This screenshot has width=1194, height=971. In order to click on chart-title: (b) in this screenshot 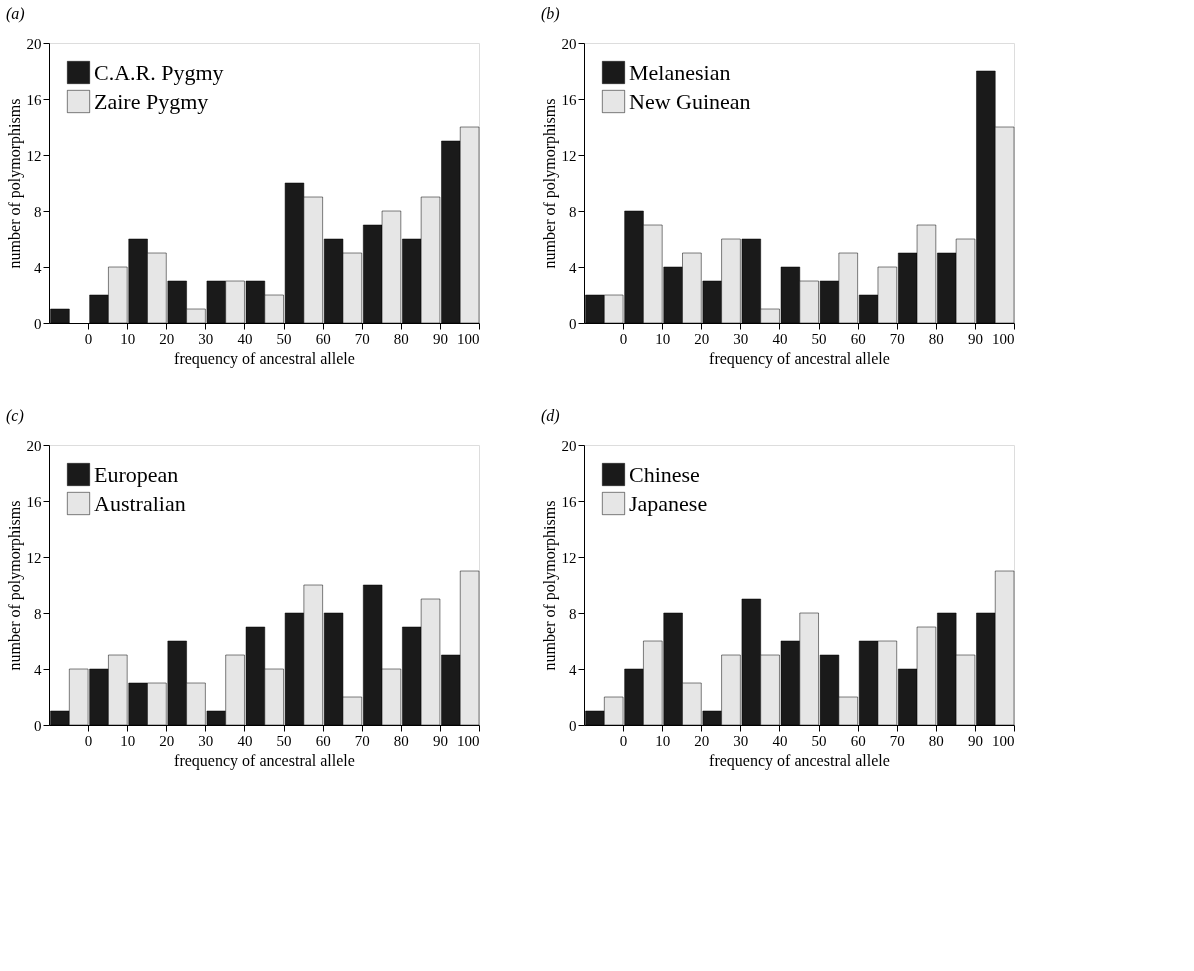, I will do `click(550, 14)`.